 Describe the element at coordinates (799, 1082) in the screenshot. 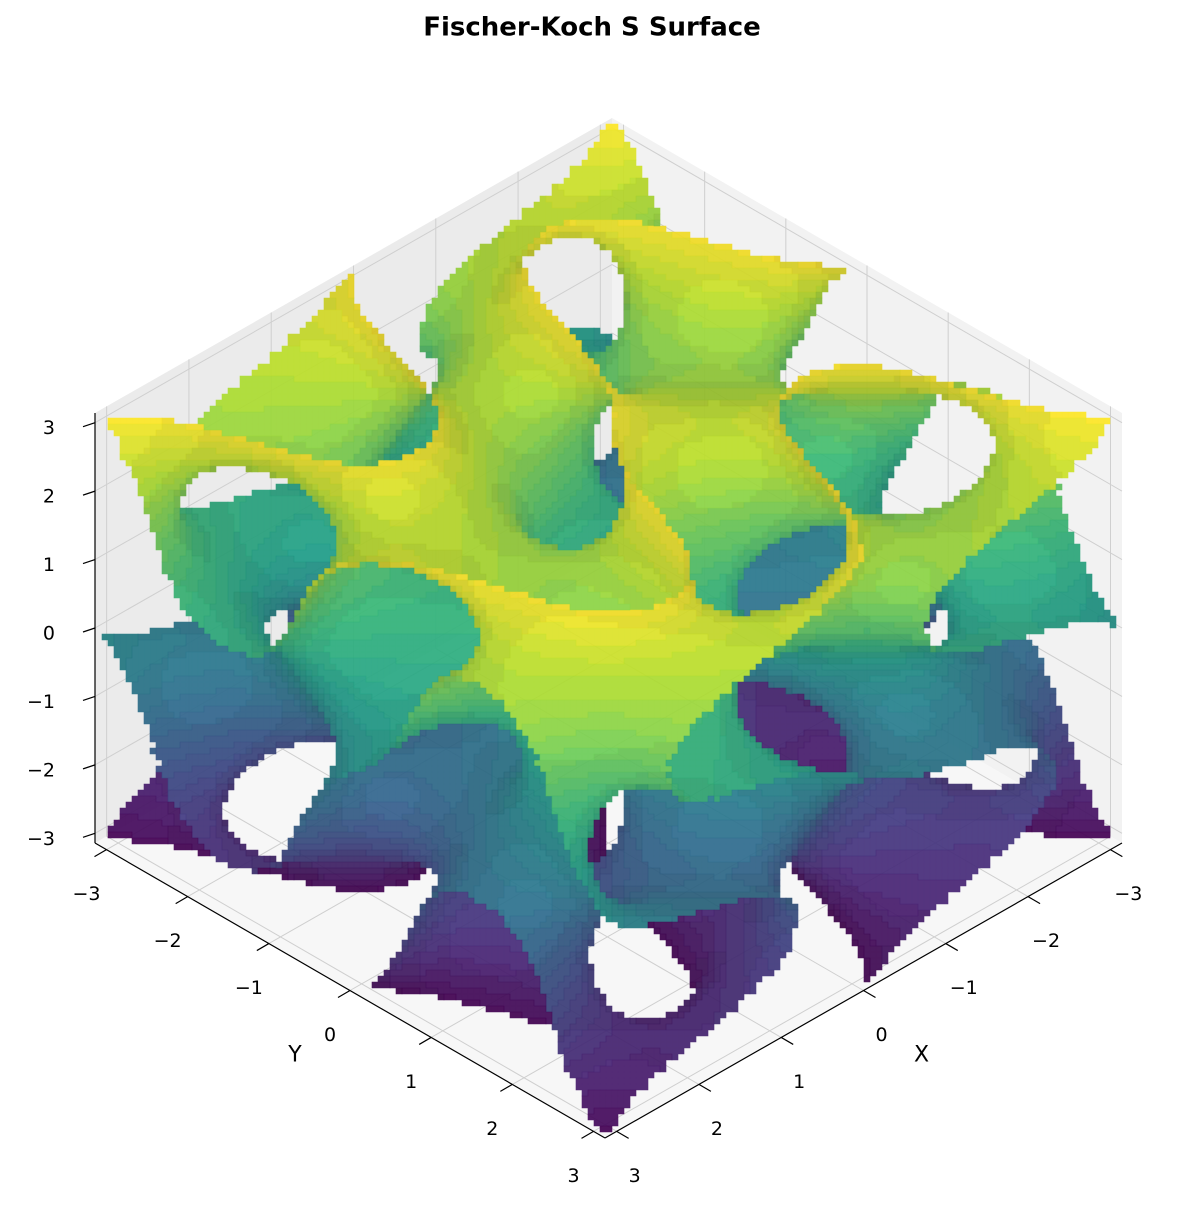

I see `x-tick-label: 1` at that location.